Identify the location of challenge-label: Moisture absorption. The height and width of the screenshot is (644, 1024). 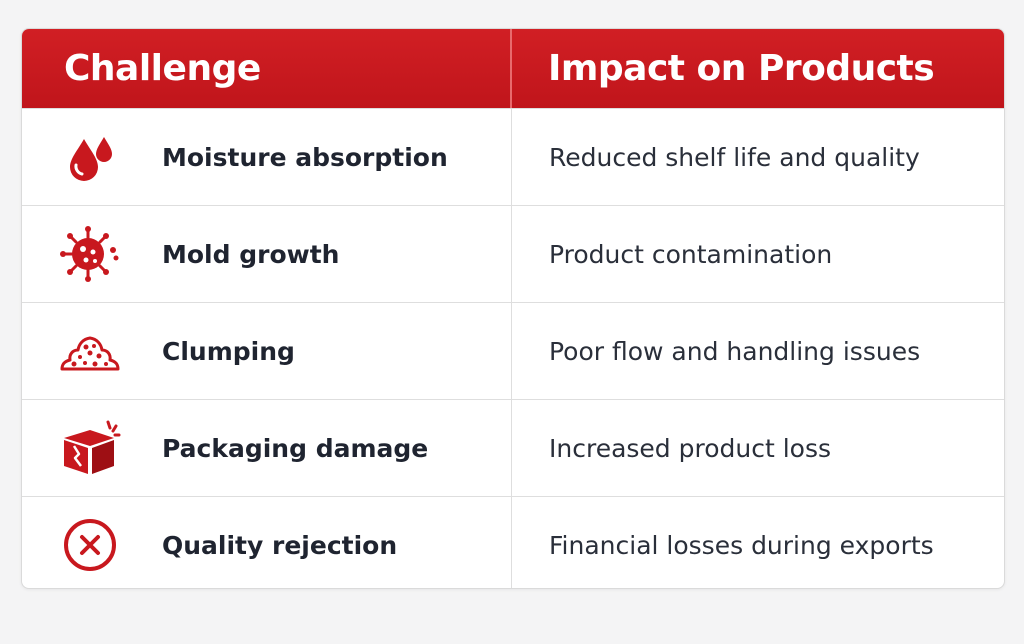
(305, 157).